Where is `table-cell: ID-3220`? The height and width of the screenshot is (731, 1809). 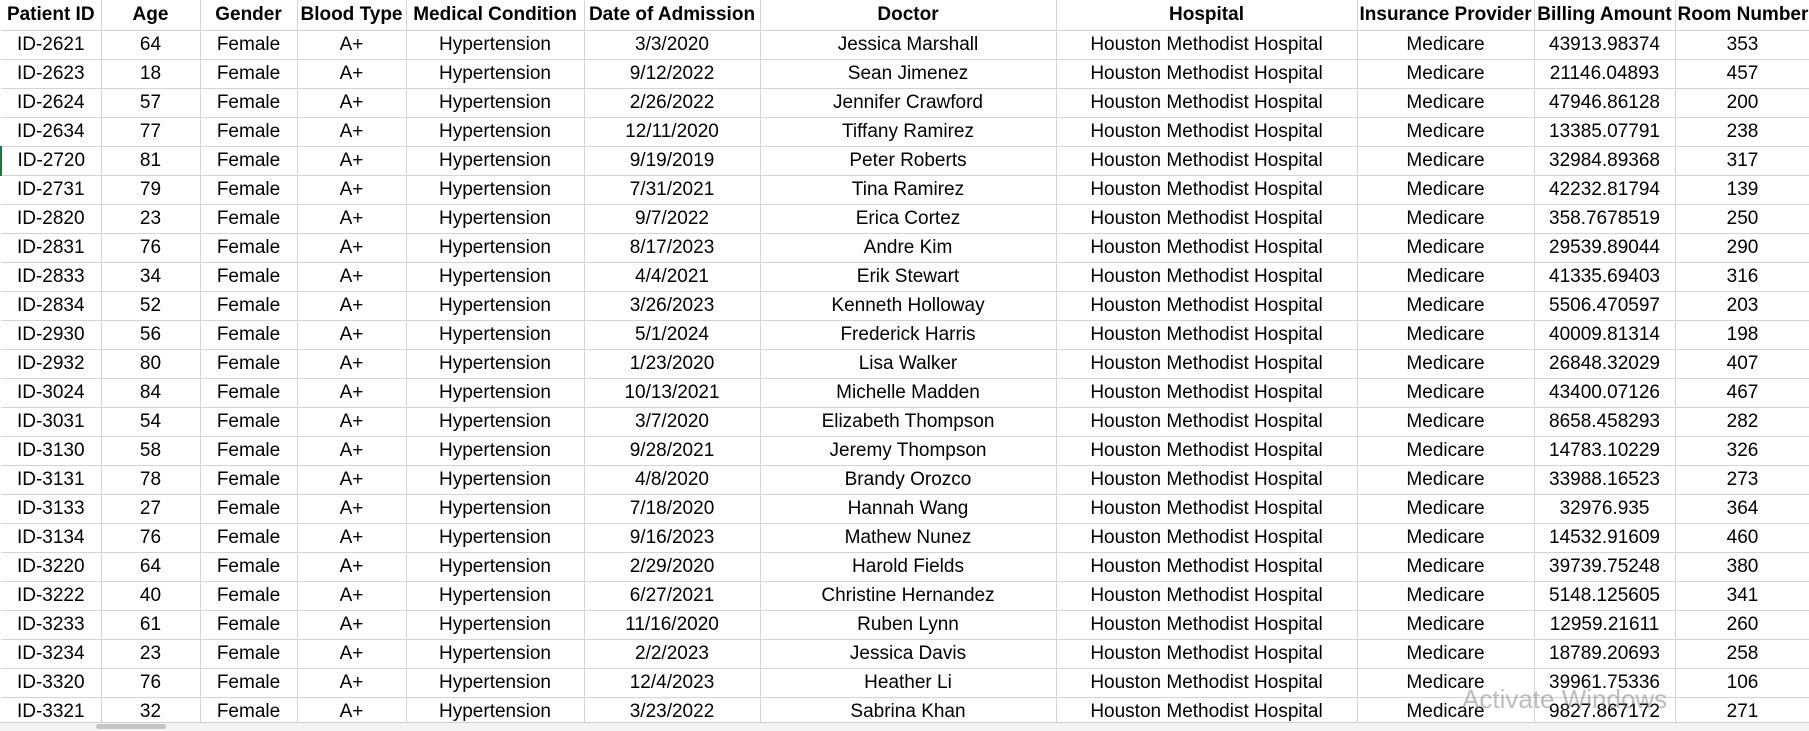 table-cell: ID-3220 is located at coordinates (51, 567).